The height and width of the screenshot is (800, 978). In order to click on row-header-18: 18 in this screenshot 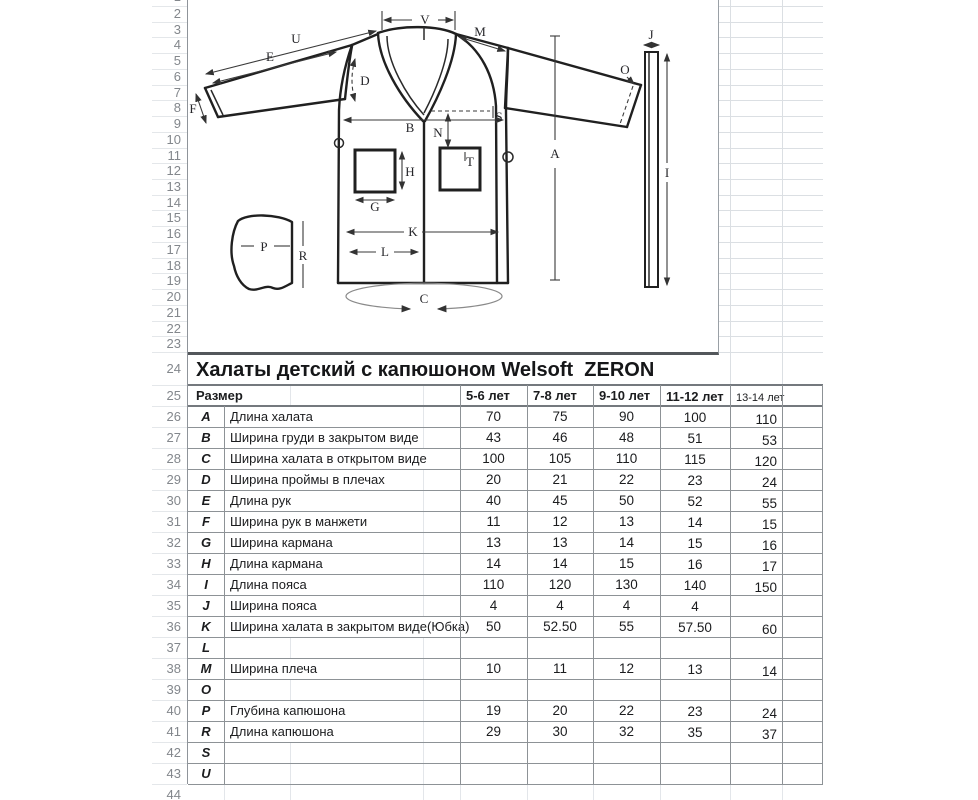, I will do `click(173, 265)`.